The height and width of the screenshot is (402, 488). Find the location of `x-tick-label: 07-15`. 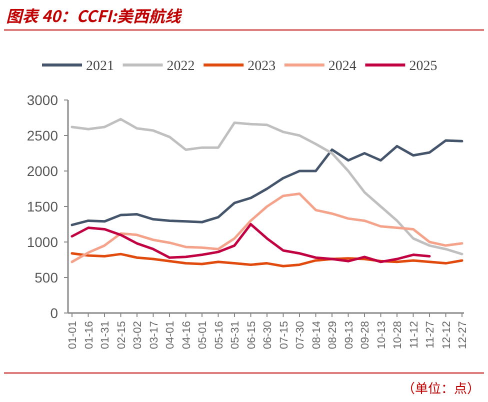

x-tick-label: 07-15 is located at coordinates (284, 335).